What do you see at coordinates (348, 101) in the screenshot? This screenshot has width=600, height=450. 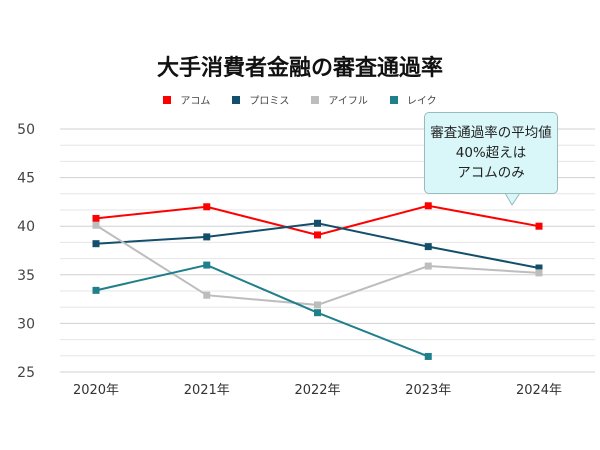 I see `legend-label: アイフル` at bounding box center [348, 101].